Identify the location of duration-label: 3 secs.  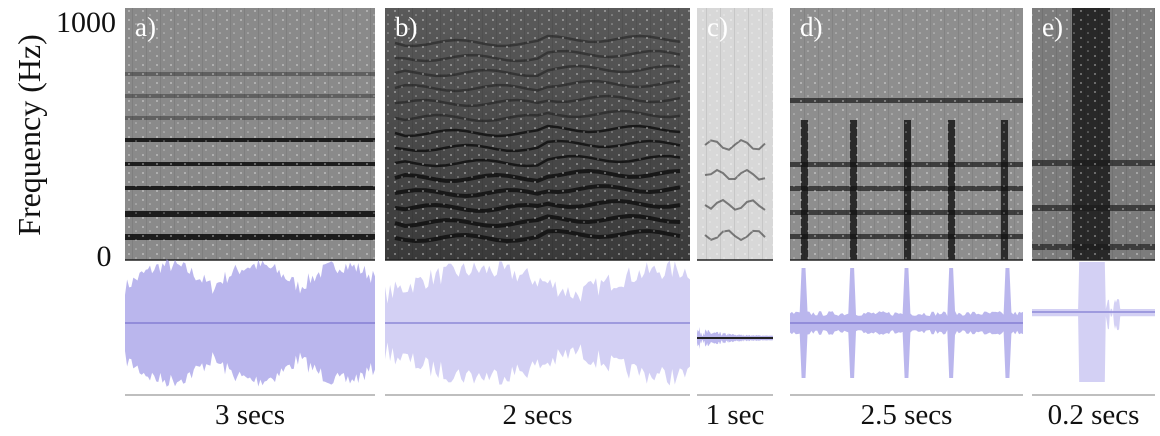
(250, 415).